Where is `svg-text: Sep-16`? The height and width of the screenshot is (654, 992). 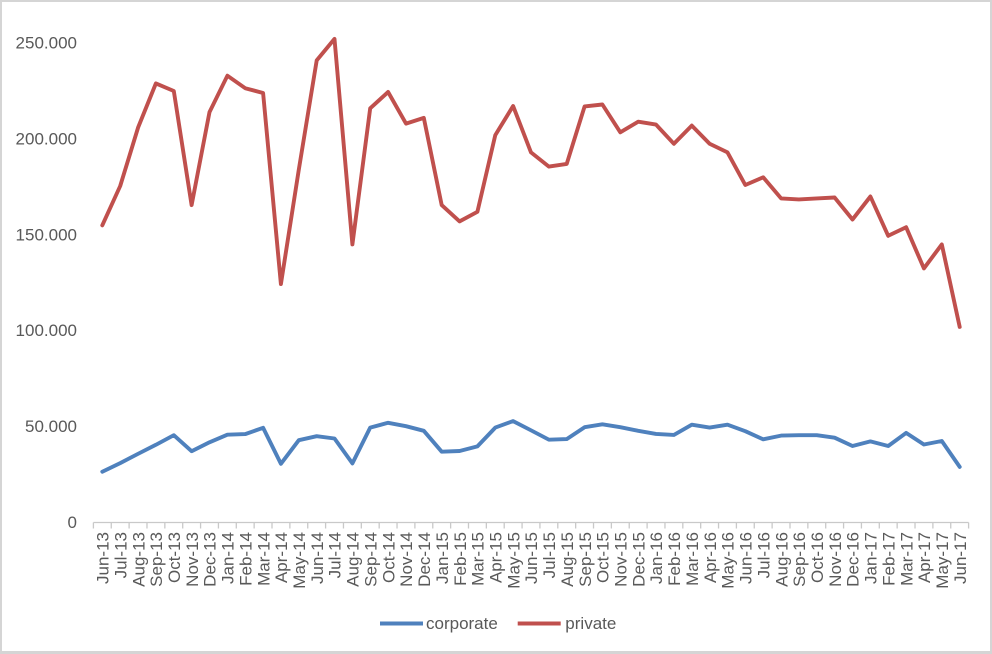 svg-text: Sep-16 is located at coordinates (799, 559).